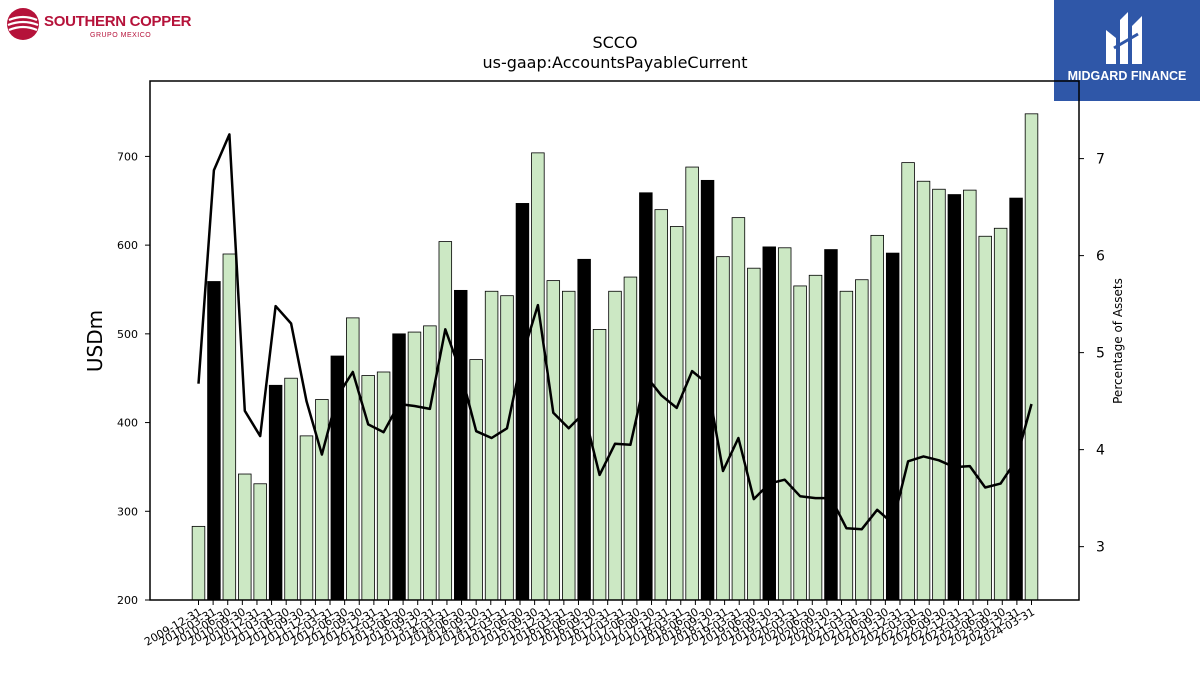  Describe the element at coordinates (1092, 354) in the screenshot. I see `y-axis-right: 3 4 5 6 7` at that location.